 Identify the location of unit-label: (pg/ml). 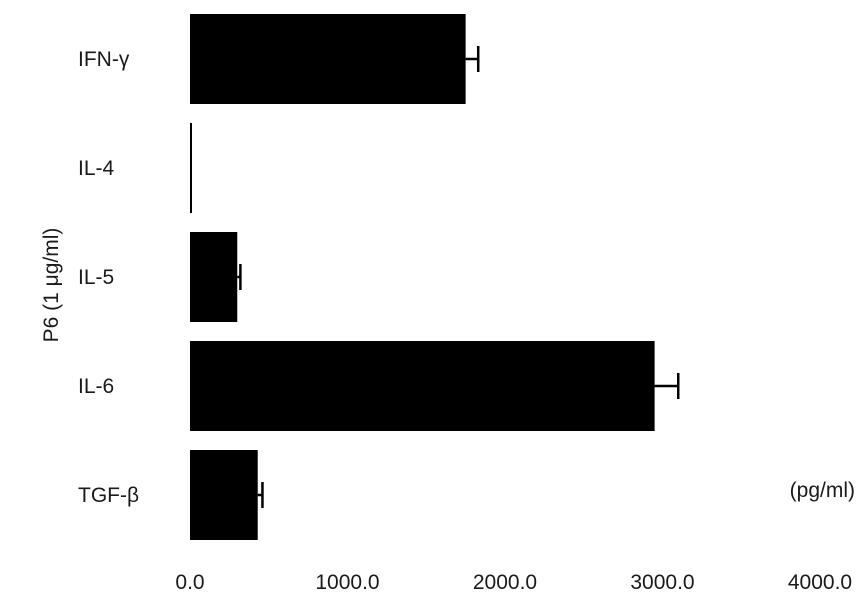
(822, 490).